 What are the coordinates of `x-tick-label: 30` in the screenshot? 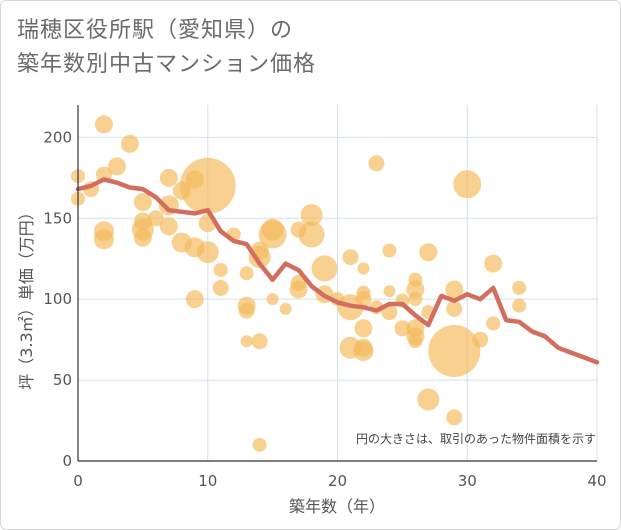 It's located at (467, 481).